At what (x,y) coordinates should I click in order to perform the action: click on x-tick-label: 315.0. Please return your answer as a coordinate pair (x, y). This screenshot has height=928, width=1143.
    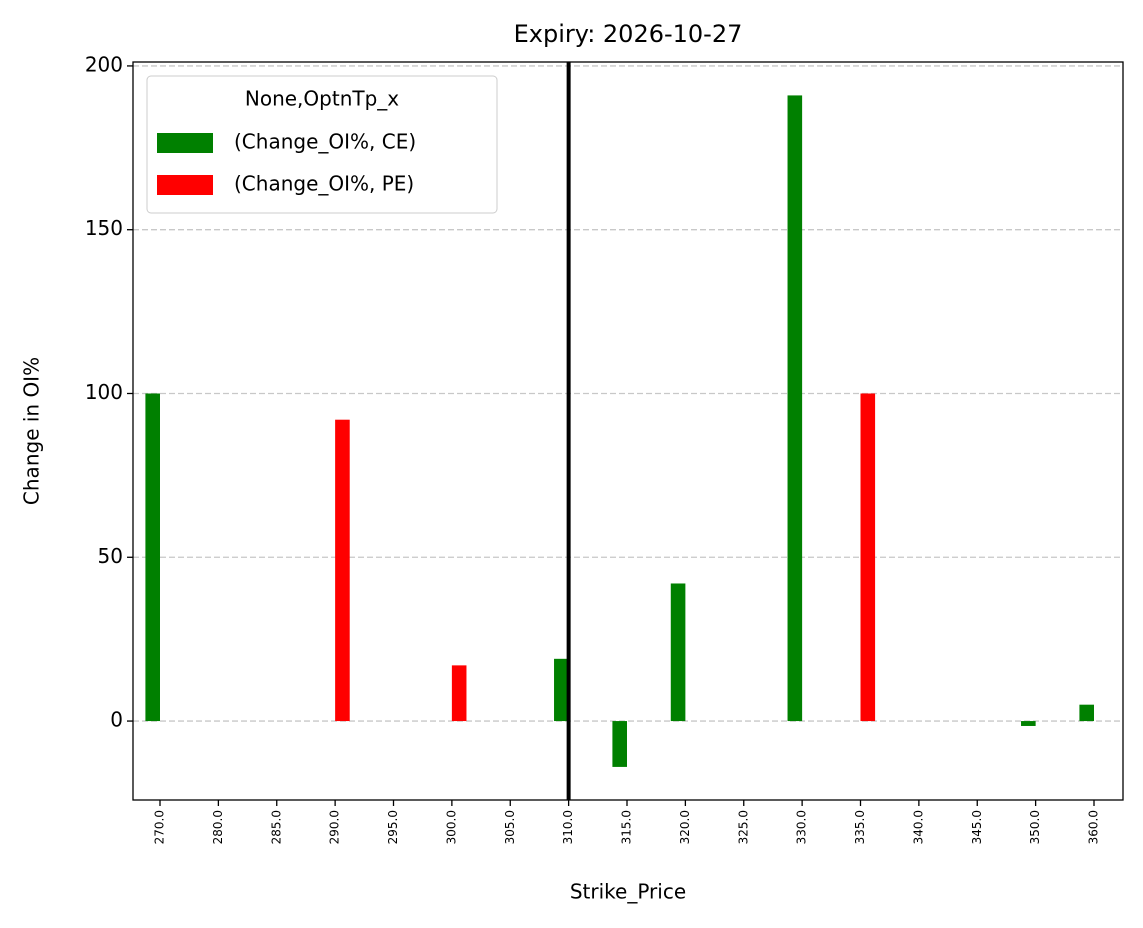
    Looking at the image, I should click on (627, 827).